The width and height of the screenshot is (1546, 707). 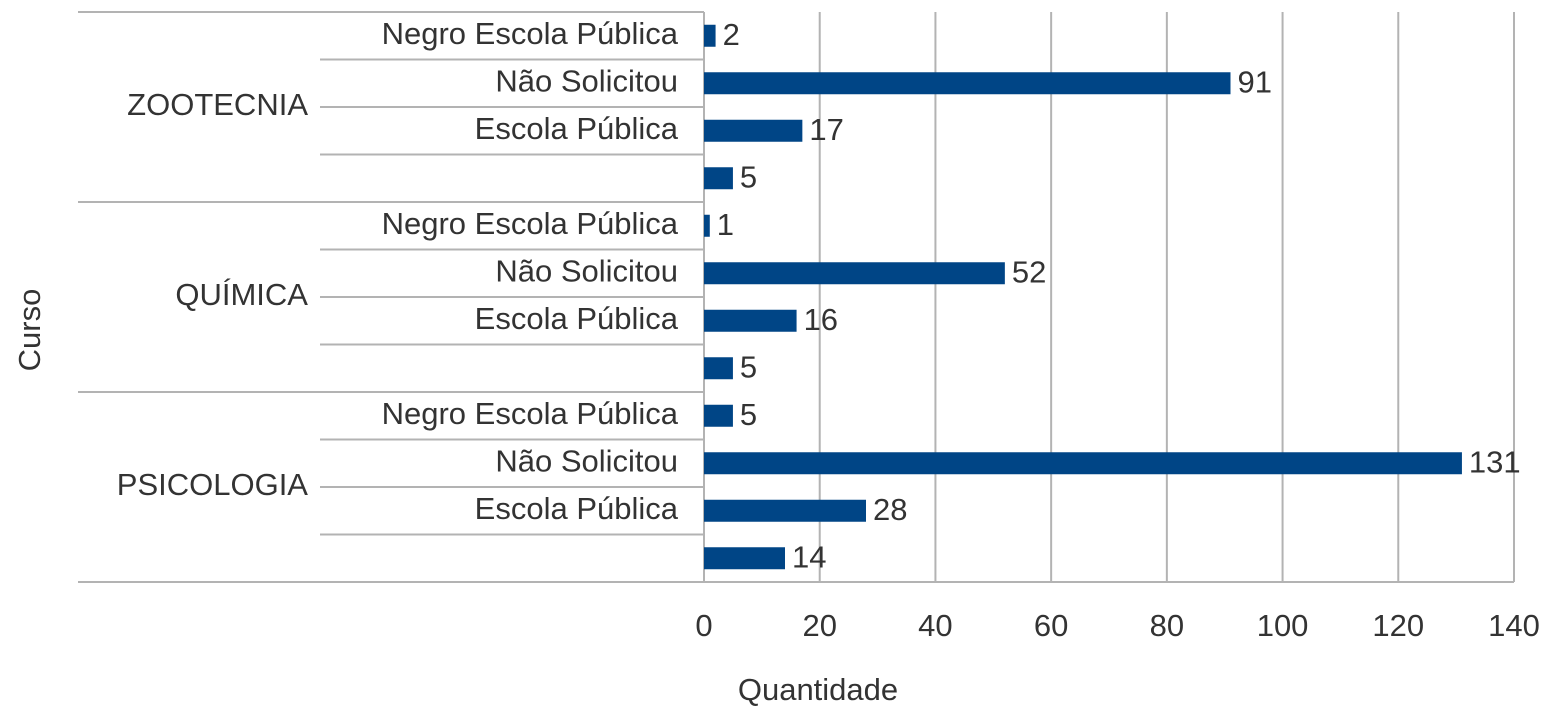 I want to click on x-tick-label: 40, so click(x=935, y=625).